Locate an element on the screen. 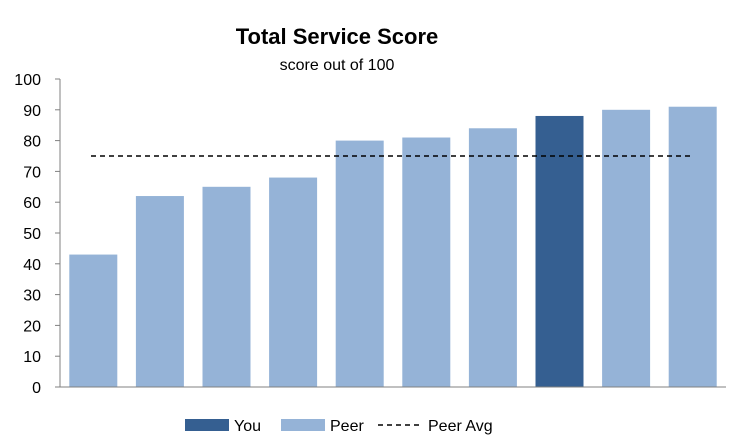  y-tick-label: 60 is located at coordinates (32, 203).